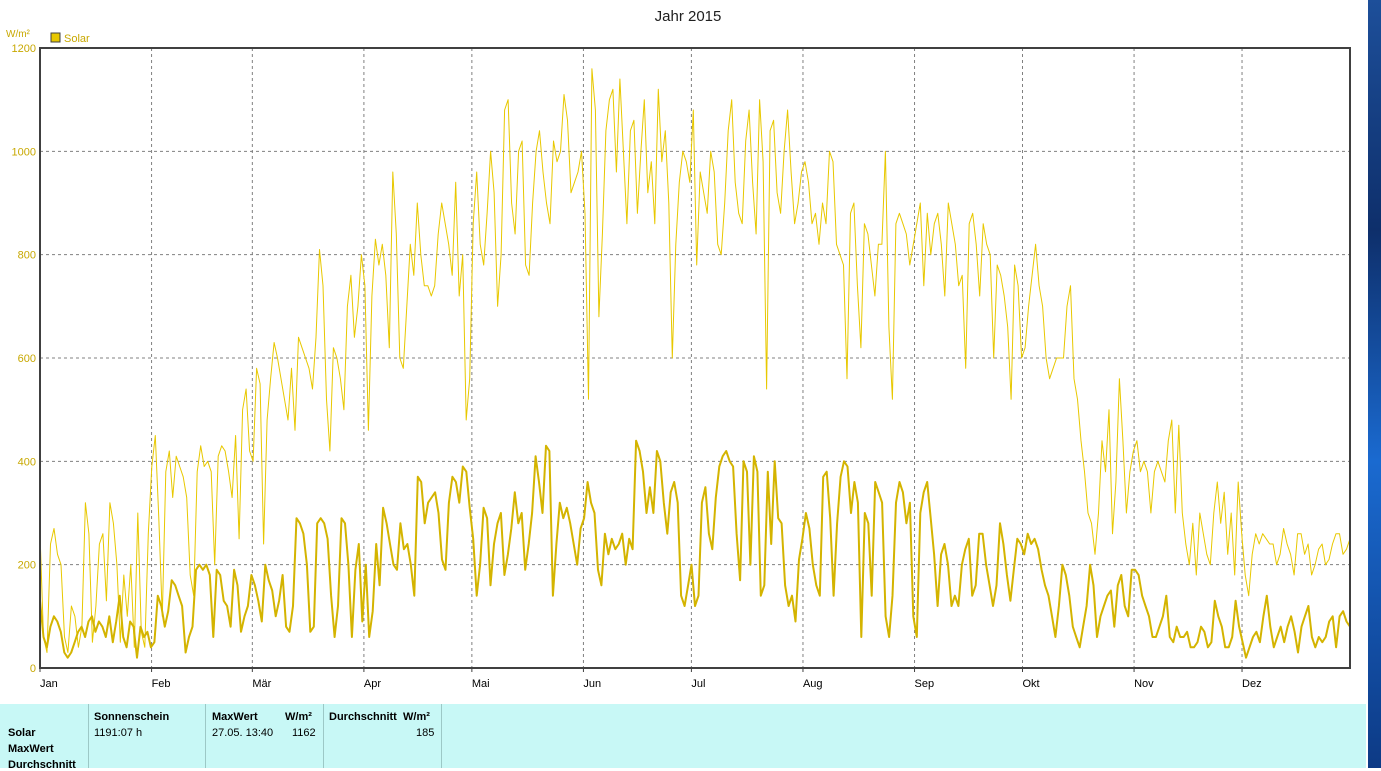 The width and height of the screenshot is (1381, 771). I want to click on sonnenschein-header: Sonnenschein, so click(132, 717).